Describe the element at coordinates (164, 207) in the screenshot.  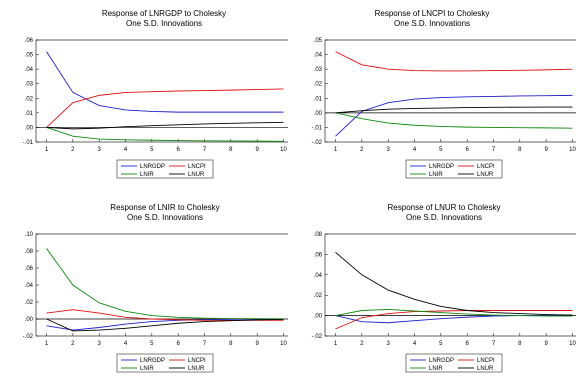
I see `chart-title: Response of LNIR to Cholesky` at that location.